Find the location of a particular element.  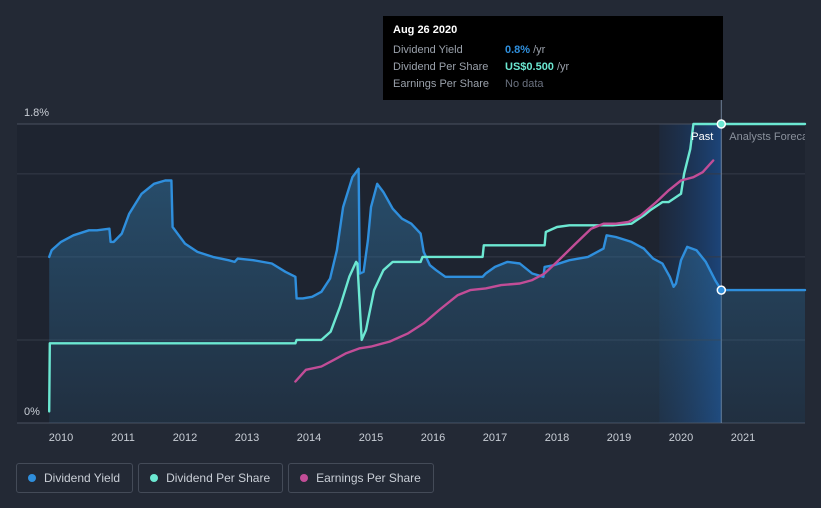

highlight-point-dividend-per-share is located at coordinates (721, 124).